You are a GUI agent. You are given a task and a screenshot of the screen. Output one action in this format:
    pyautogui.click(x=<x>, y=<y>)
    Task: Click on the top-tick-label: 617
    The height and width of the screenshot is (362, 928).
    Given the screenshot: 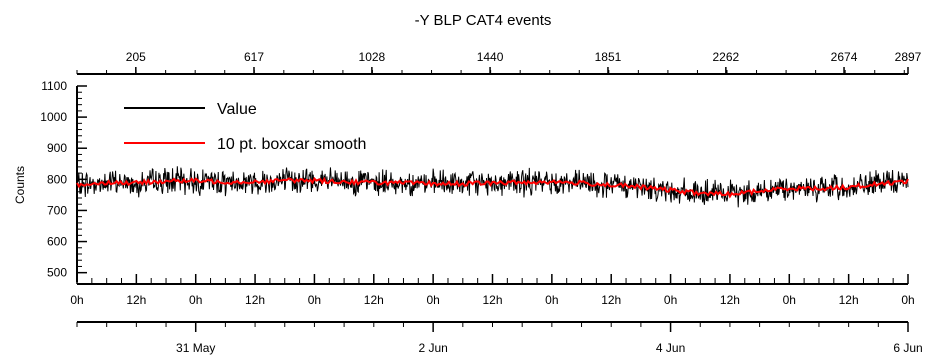 What is the action you would take?
    pyautogui.click(x=254, y=57)
    